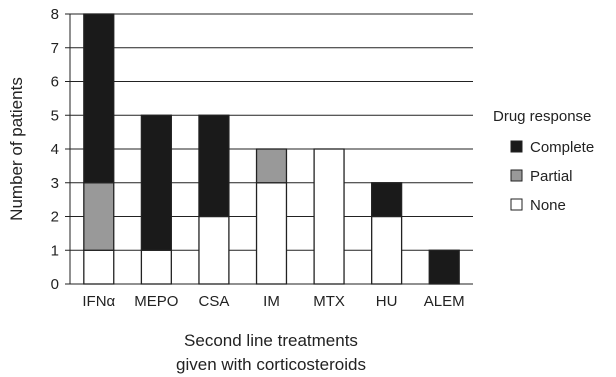 This screenshot has width=616, height=377. Describe the element at coordinates (156, 301) in the screenshot. I see `x-tick-label: MEPO` at that location.